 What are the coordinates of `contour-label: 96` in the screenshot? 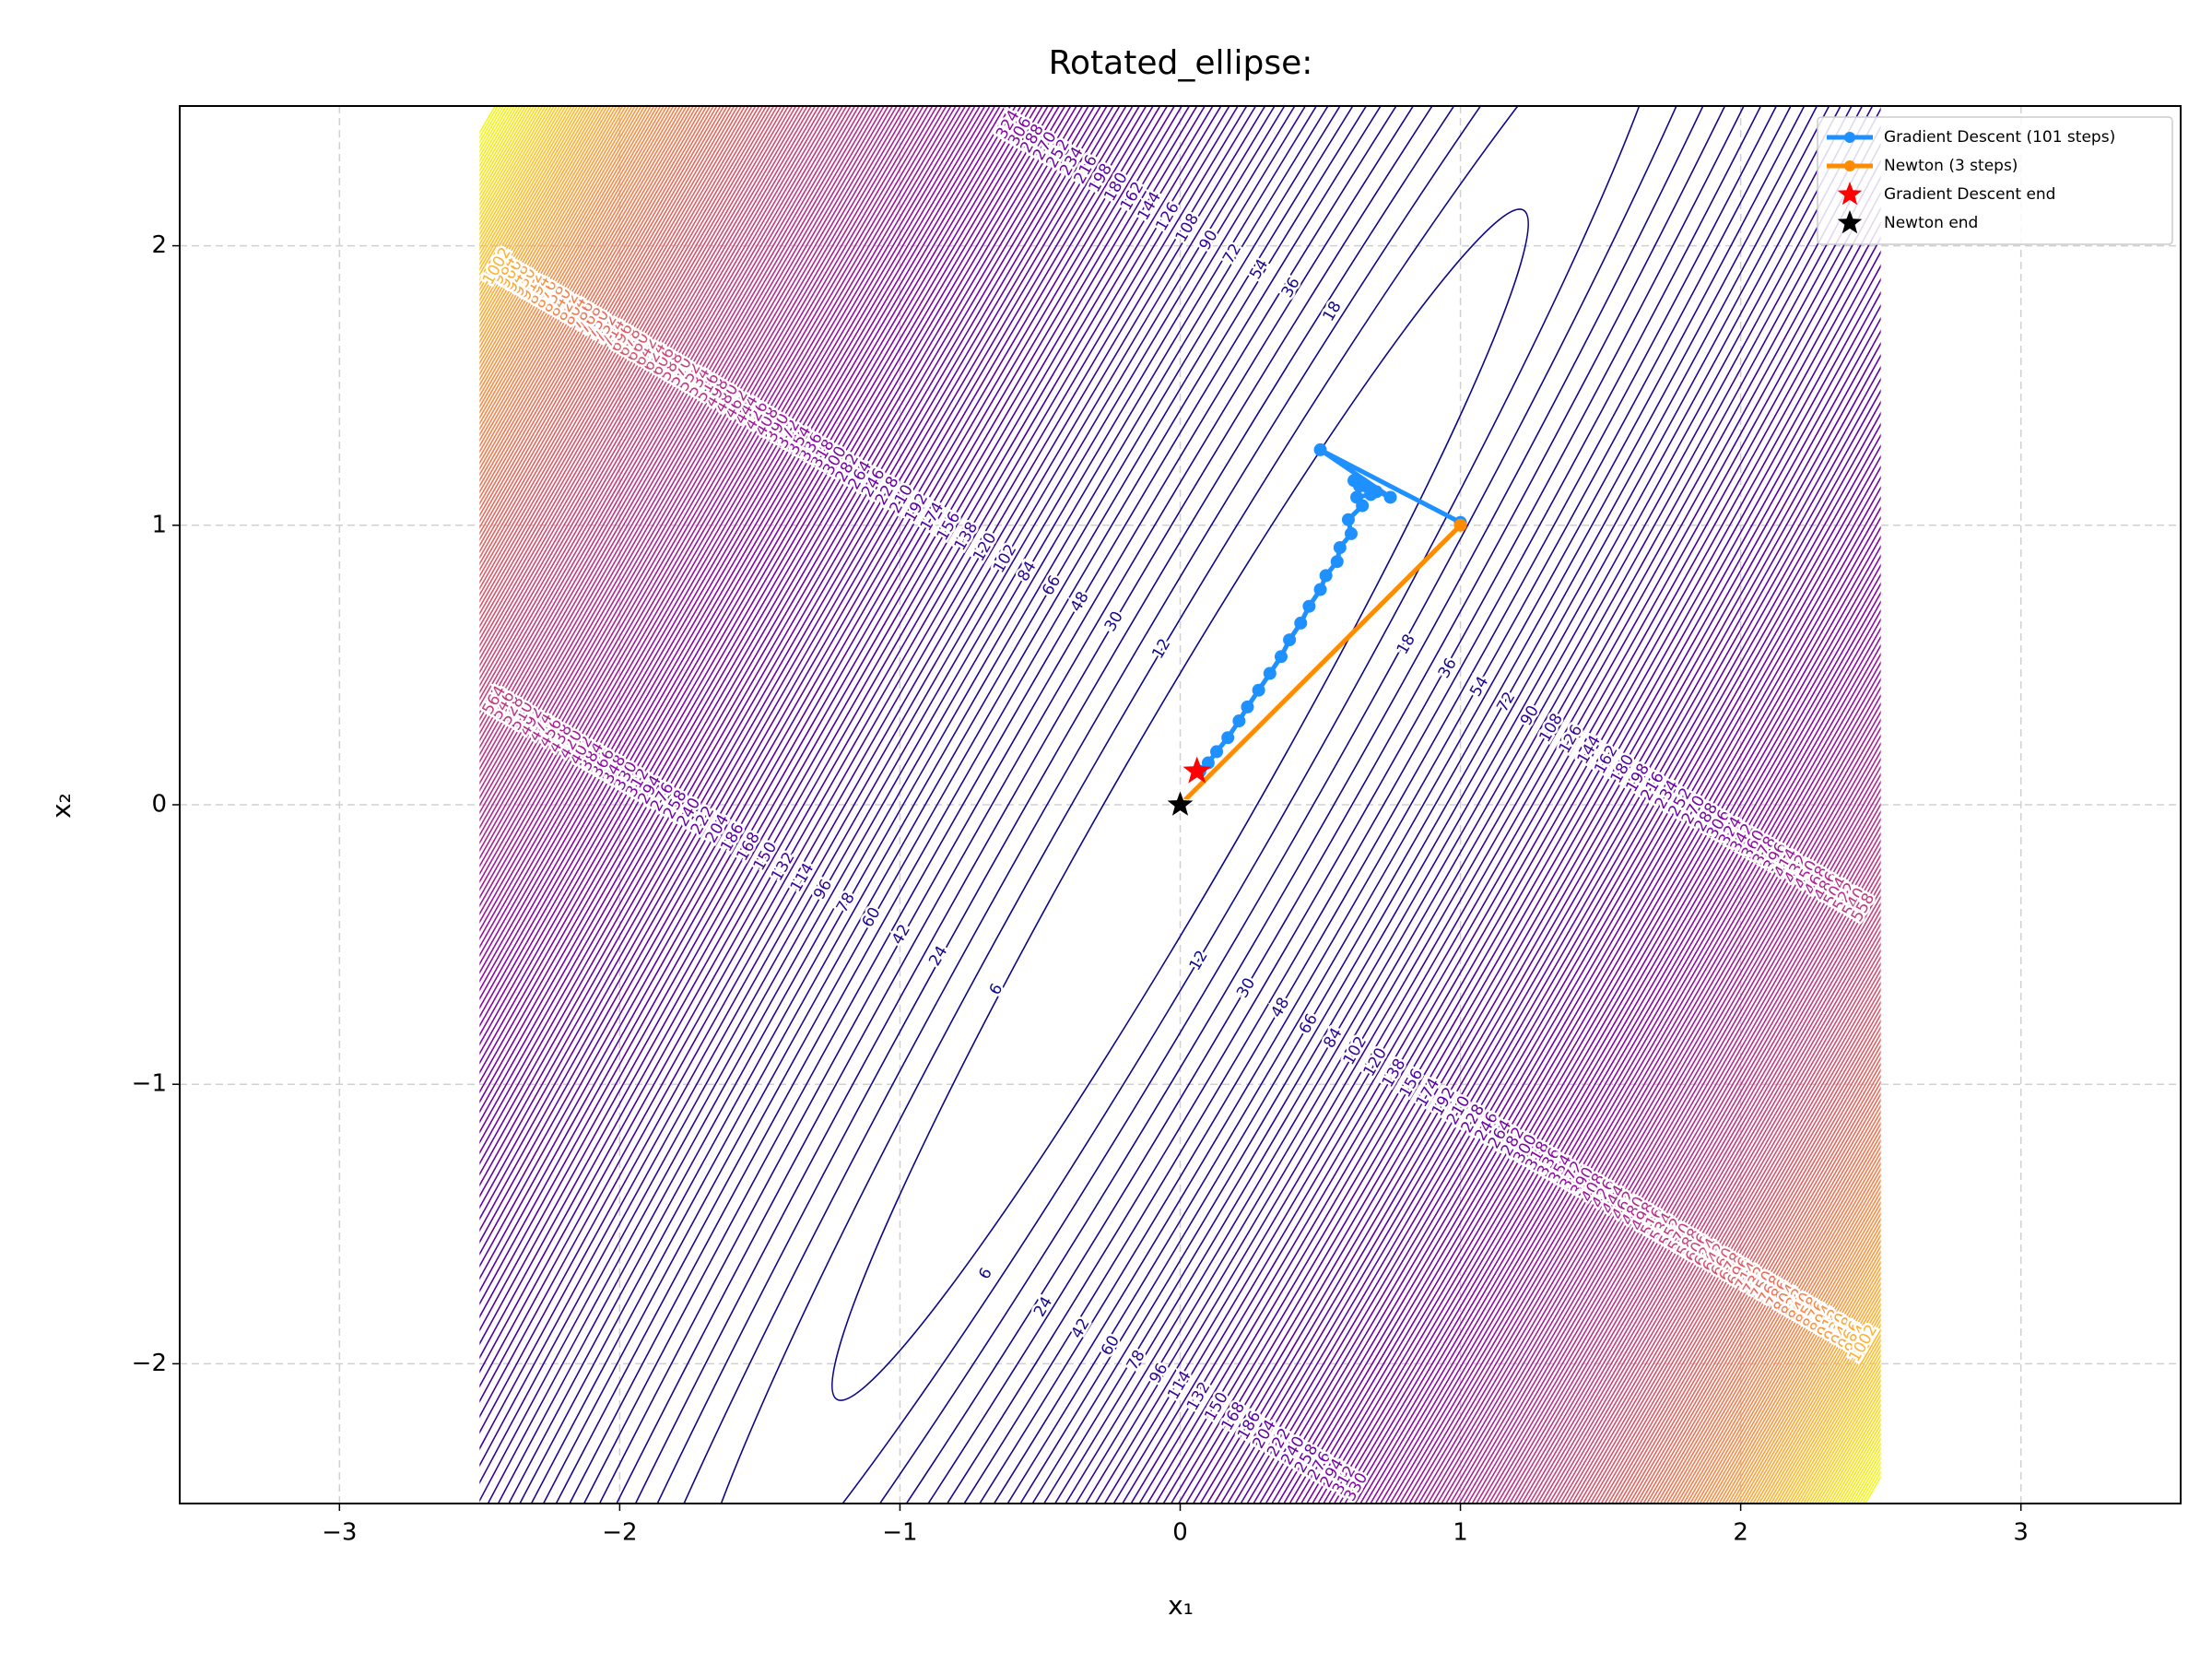 It's located at (823, 890).